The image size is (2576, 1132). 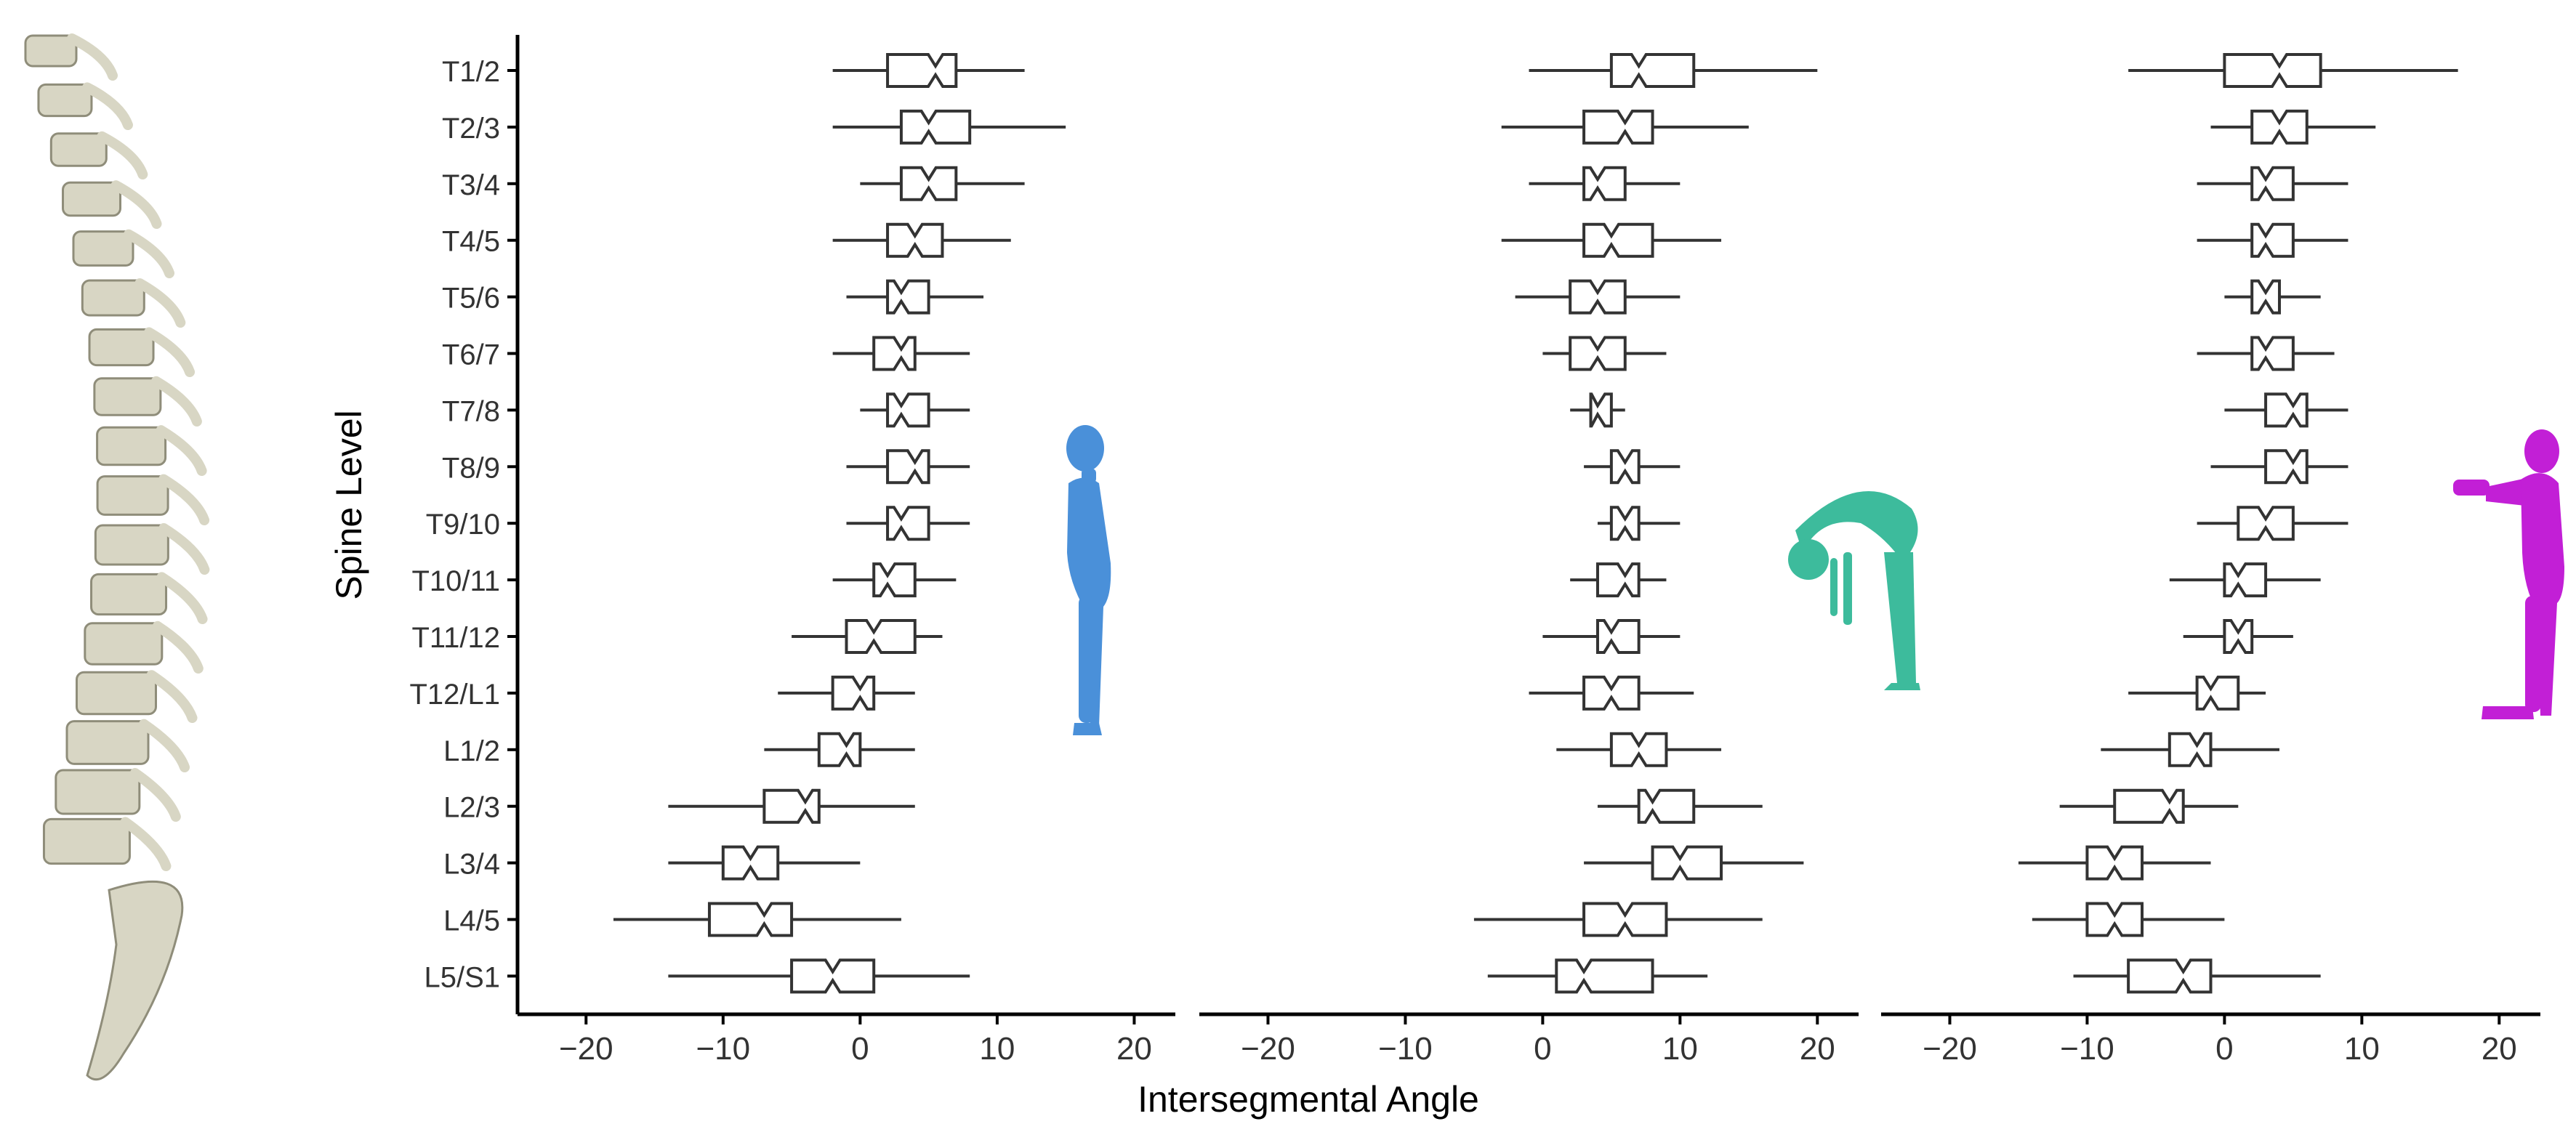 I want to click on box-L3/4, so click(x=2114, y=863).